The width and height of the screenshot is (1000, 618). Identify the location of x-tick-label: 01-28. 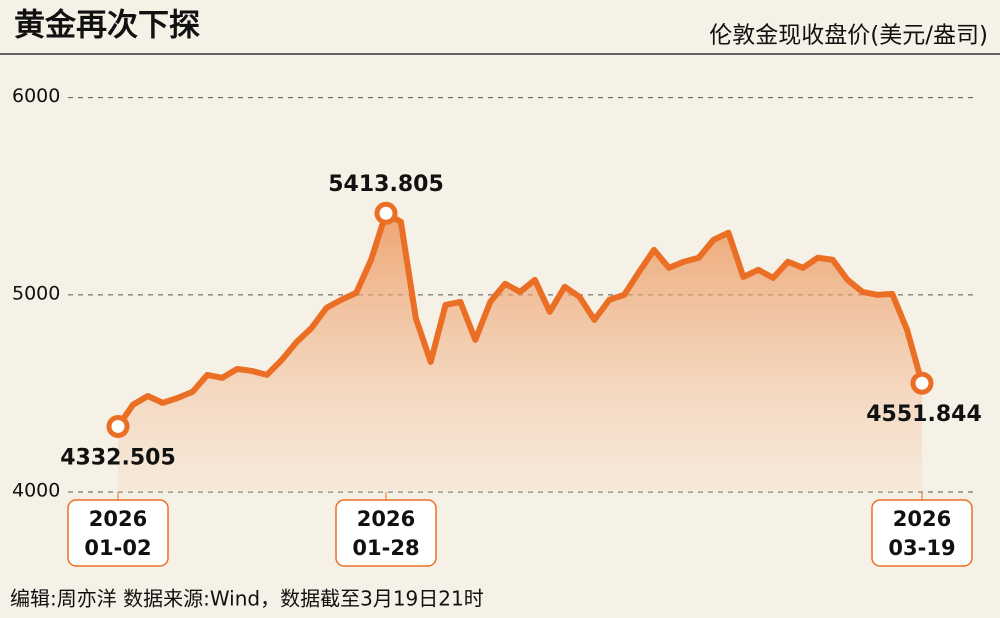
(385, 548).